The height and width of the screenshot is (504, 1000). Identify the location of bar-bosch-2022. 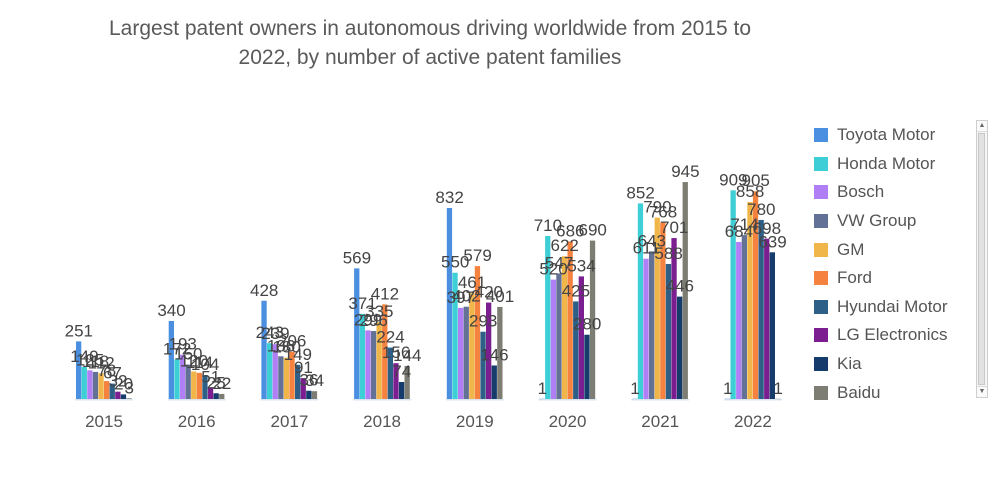
(739, 320).